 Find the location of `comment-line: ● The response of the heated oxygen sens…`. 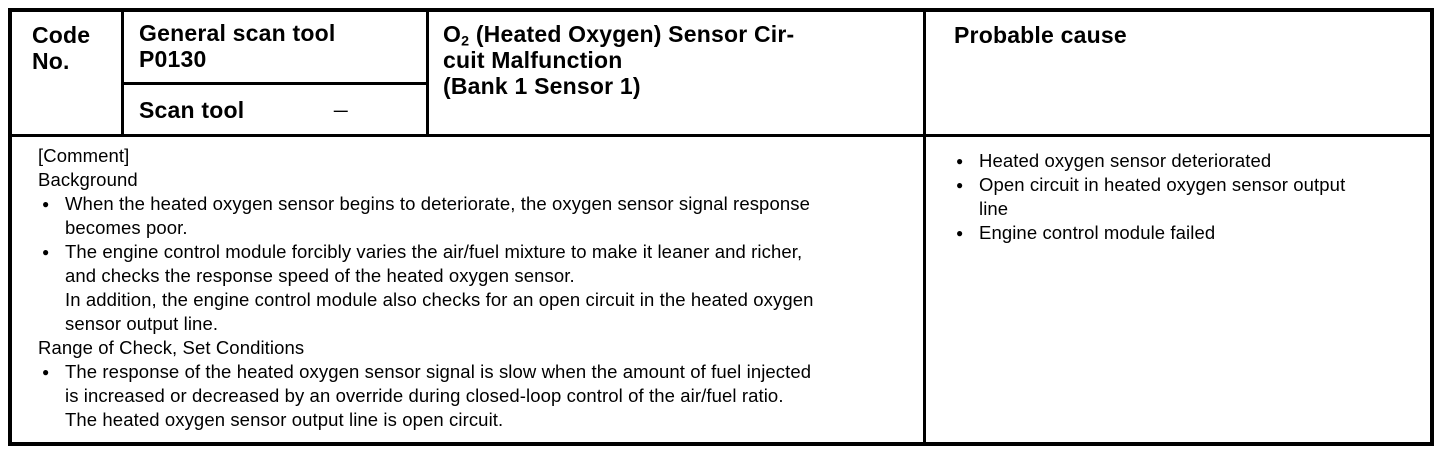

comment-line: ● The response of the heated oxygen sens… is located at coordinates (470, 396).